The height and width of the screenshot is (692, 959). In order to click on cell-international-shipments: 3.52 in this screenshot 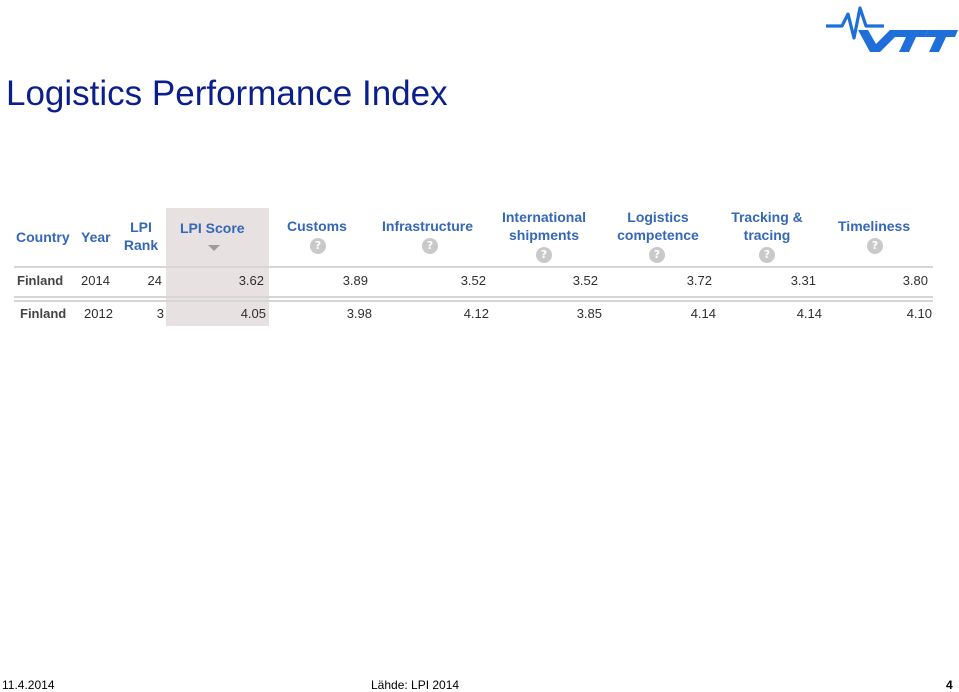, I will do `click(585, 280)`.